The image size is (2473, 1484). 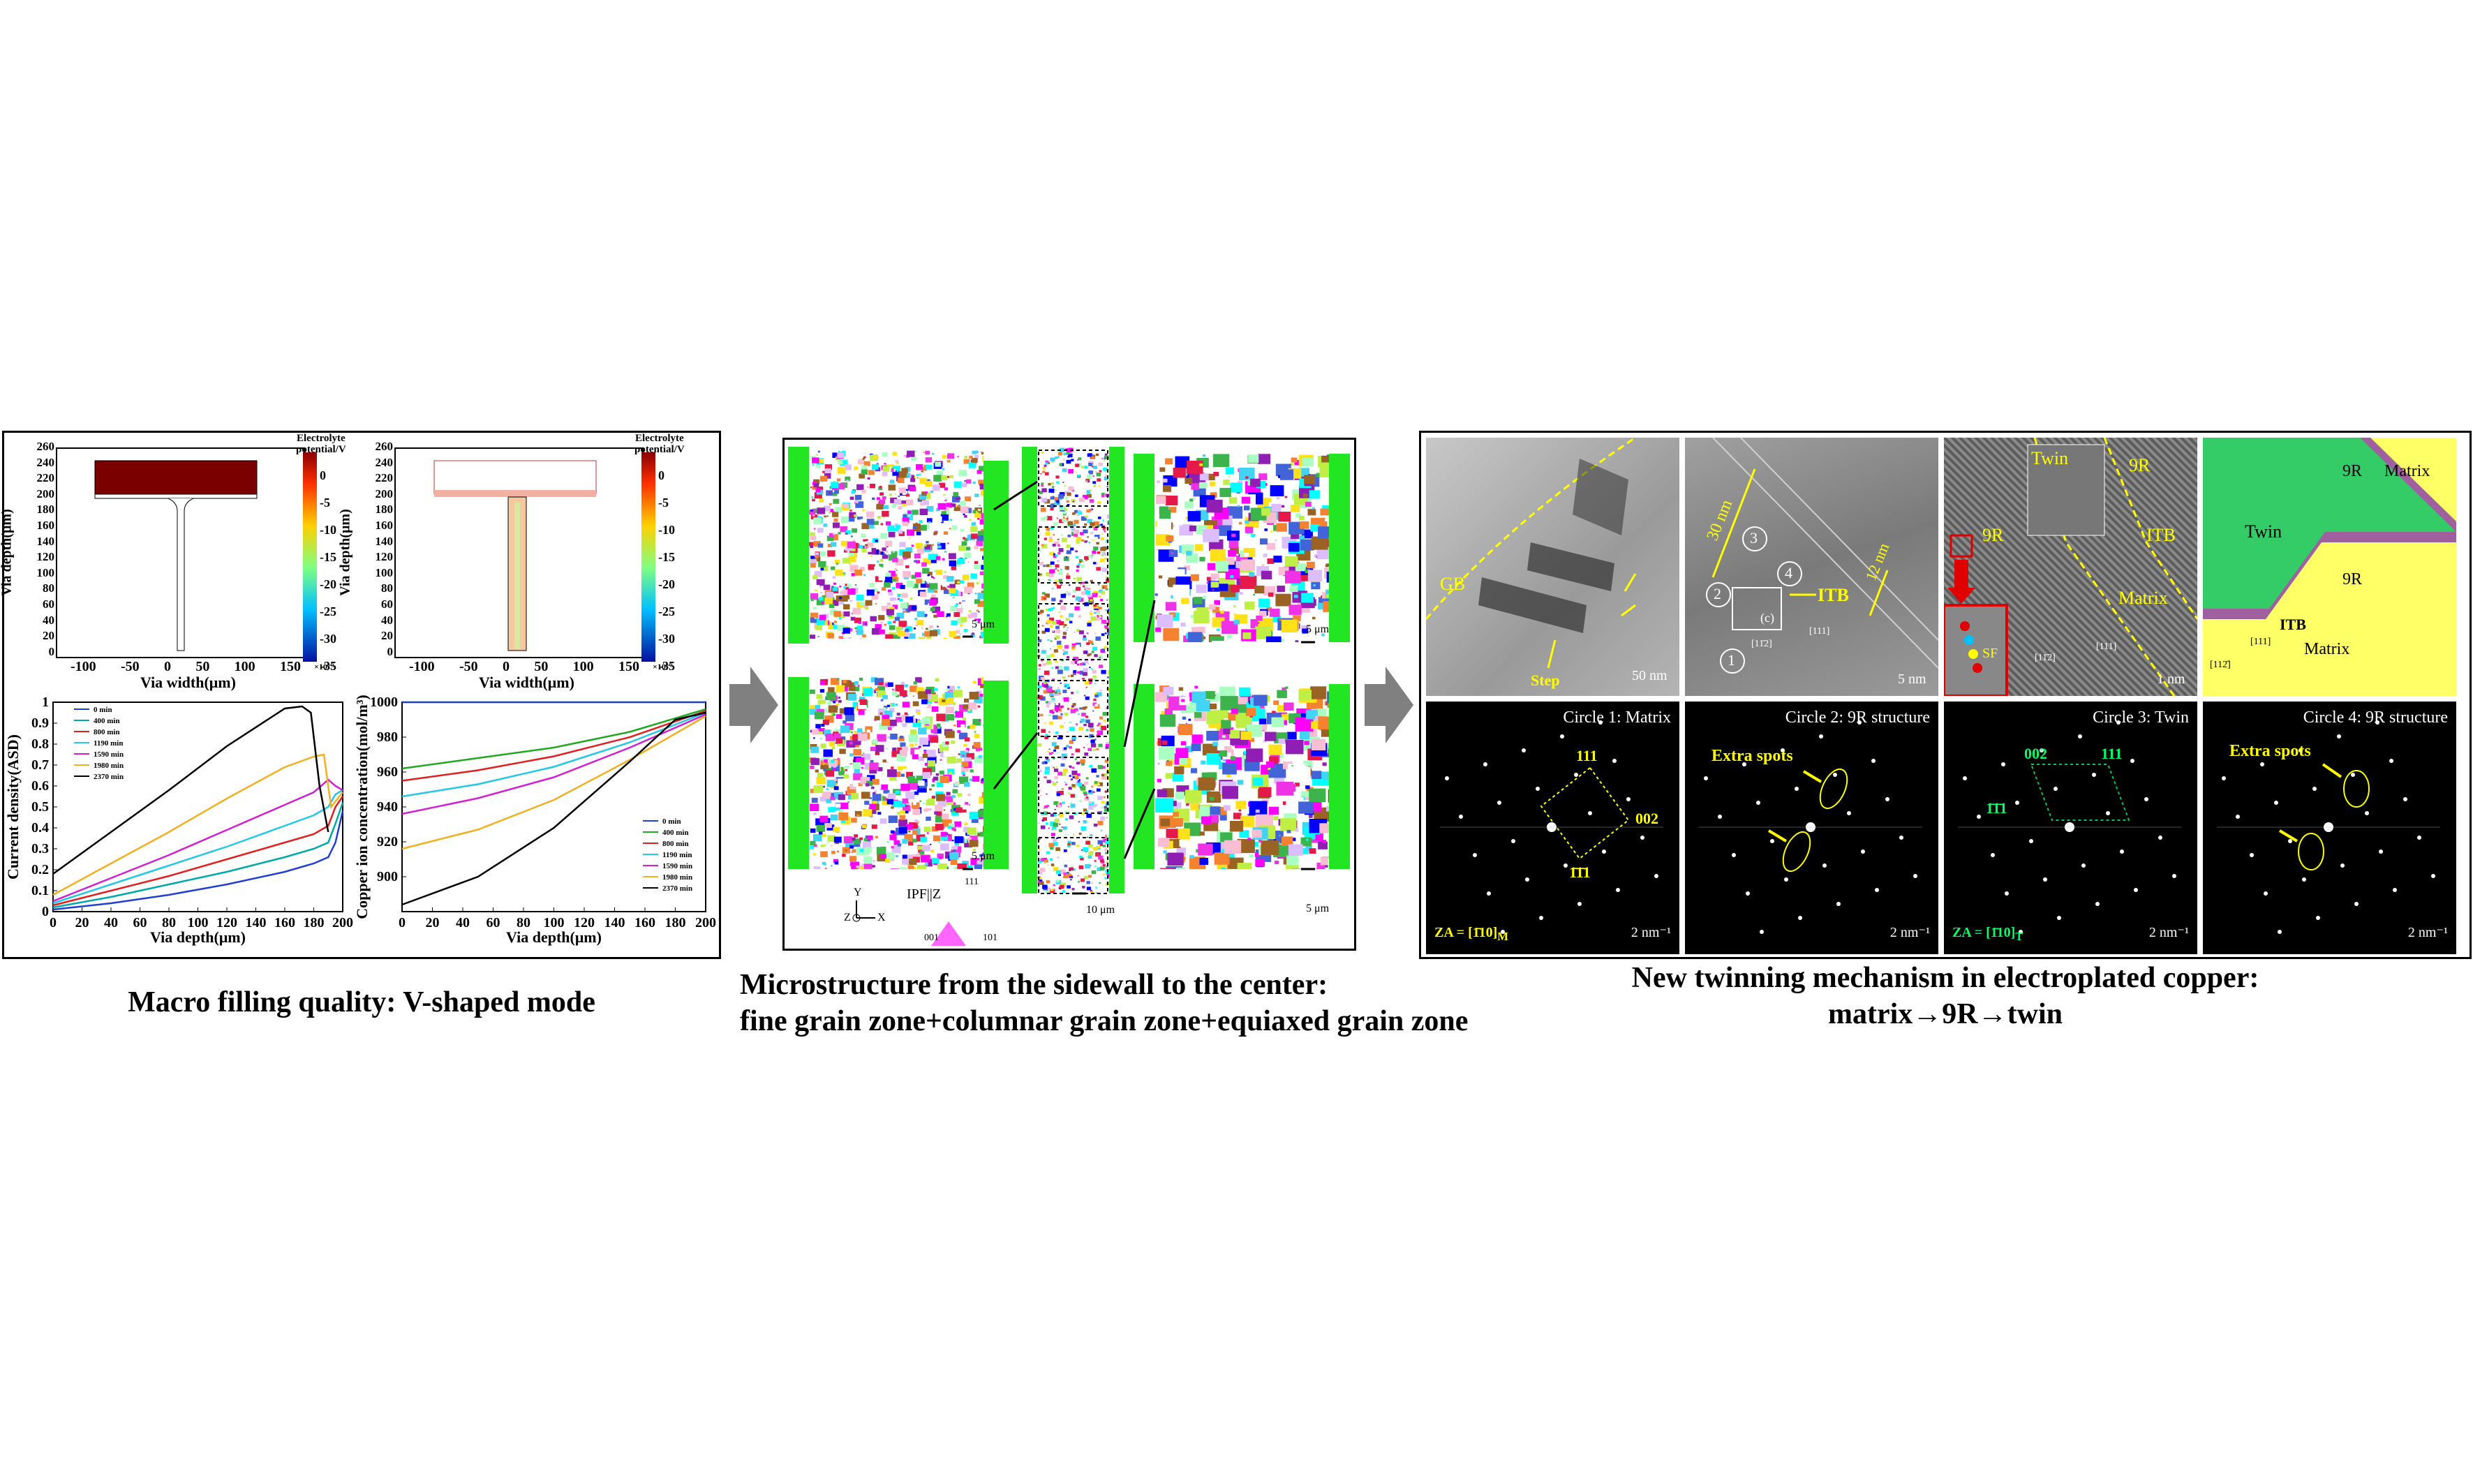 I want to click on tem1-scale: 50 nm, so click(x=1650, y=675).